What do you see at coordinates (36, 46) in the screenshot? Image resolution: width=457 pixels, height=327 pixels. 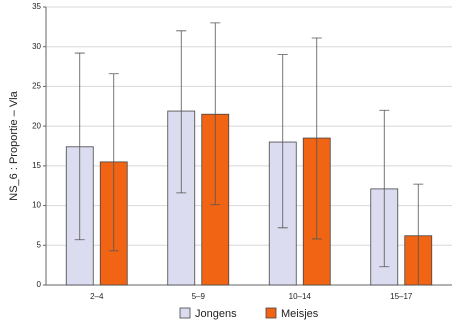 I see `y-tick-label: 30` at bounding box center [36, 46].